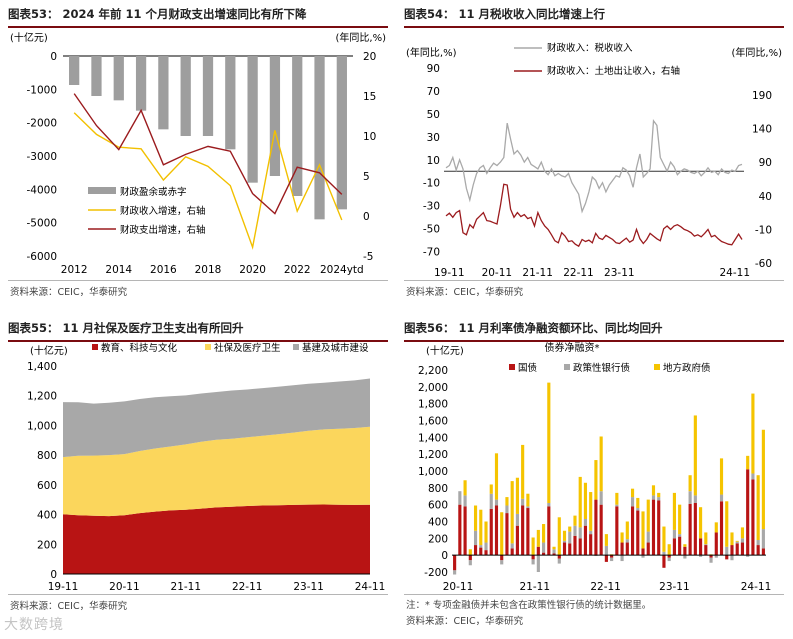 The width and height of the screenshot is (793, 639). Describe the element at coordinates (433, 69) in the screenshot. I see `y-tick-label-left: 90` at that location.